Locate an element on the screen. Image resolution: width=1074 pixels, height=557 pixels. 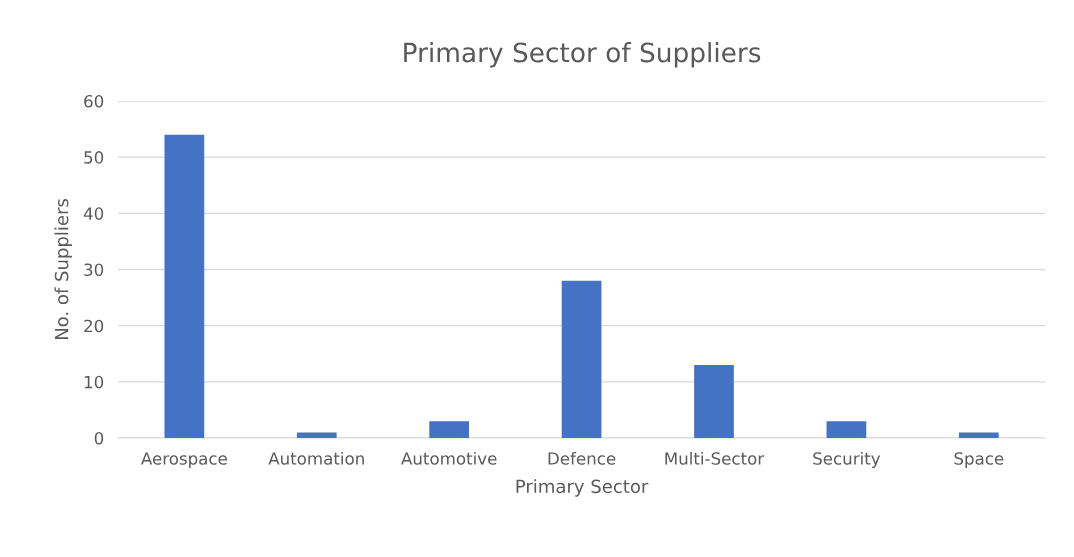
x-tick-label: Defence is located at coordinates (582, 458).